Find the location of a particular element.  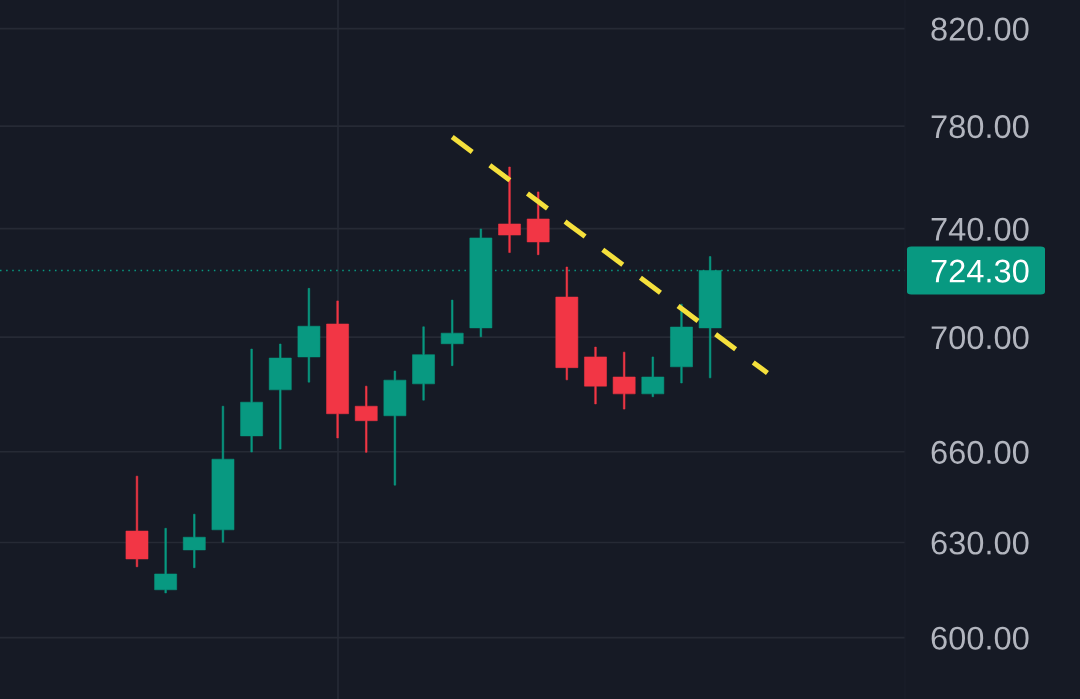

ref-line-label: 724.30 is located at coordinates (980, 271).